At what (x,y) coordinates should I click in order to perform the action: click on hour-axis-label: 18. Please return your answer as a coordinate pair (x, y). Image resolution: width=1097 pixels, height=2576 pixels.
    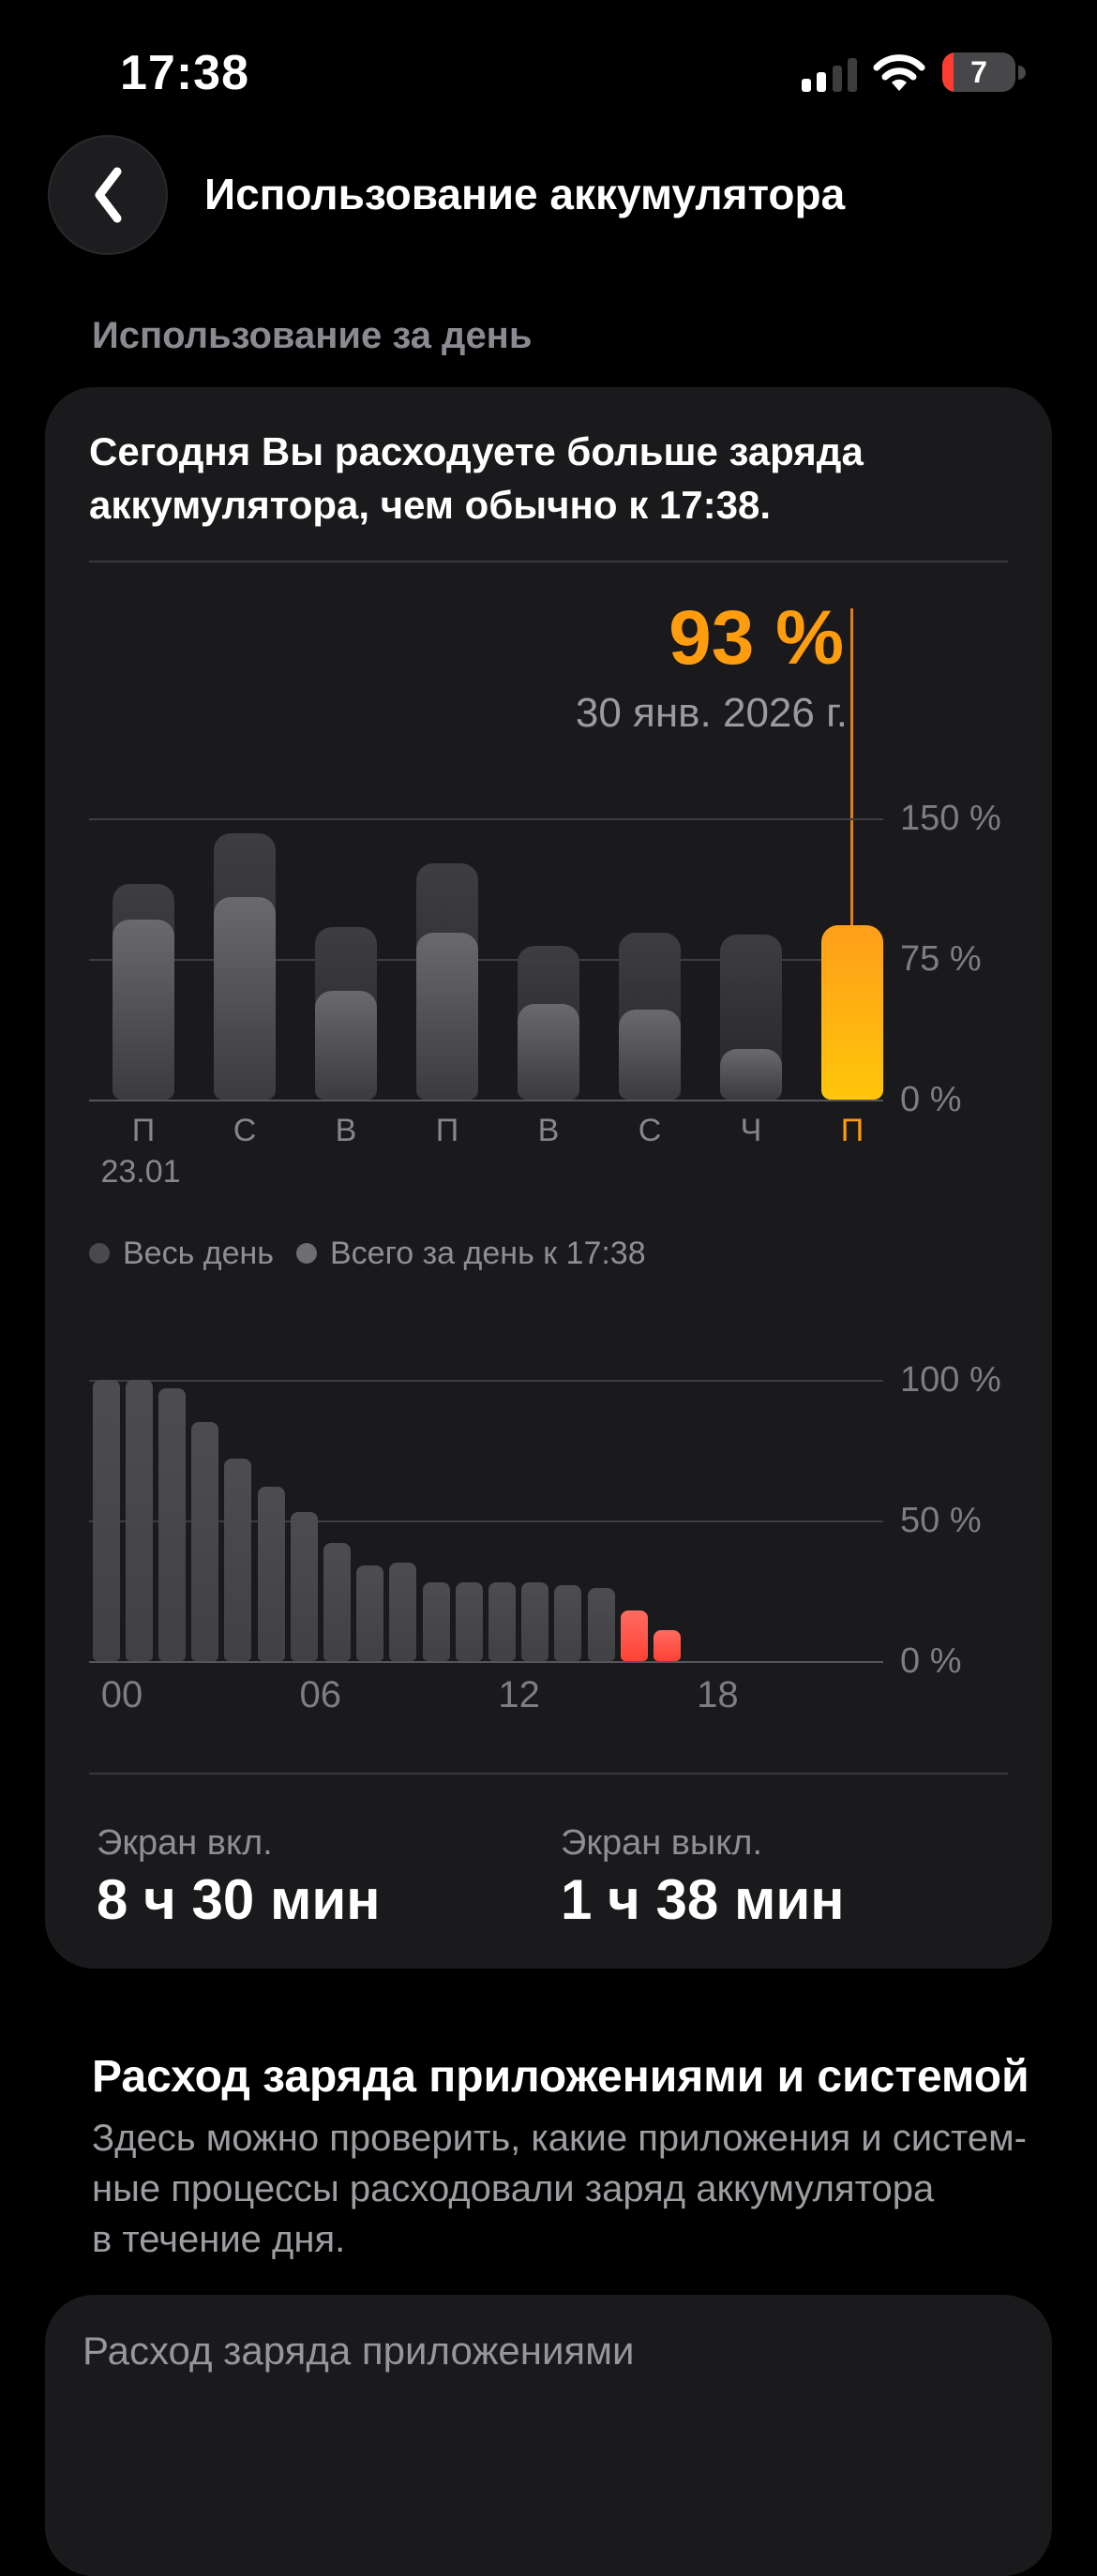
    Looking at the image, I should click on (718, 1695).